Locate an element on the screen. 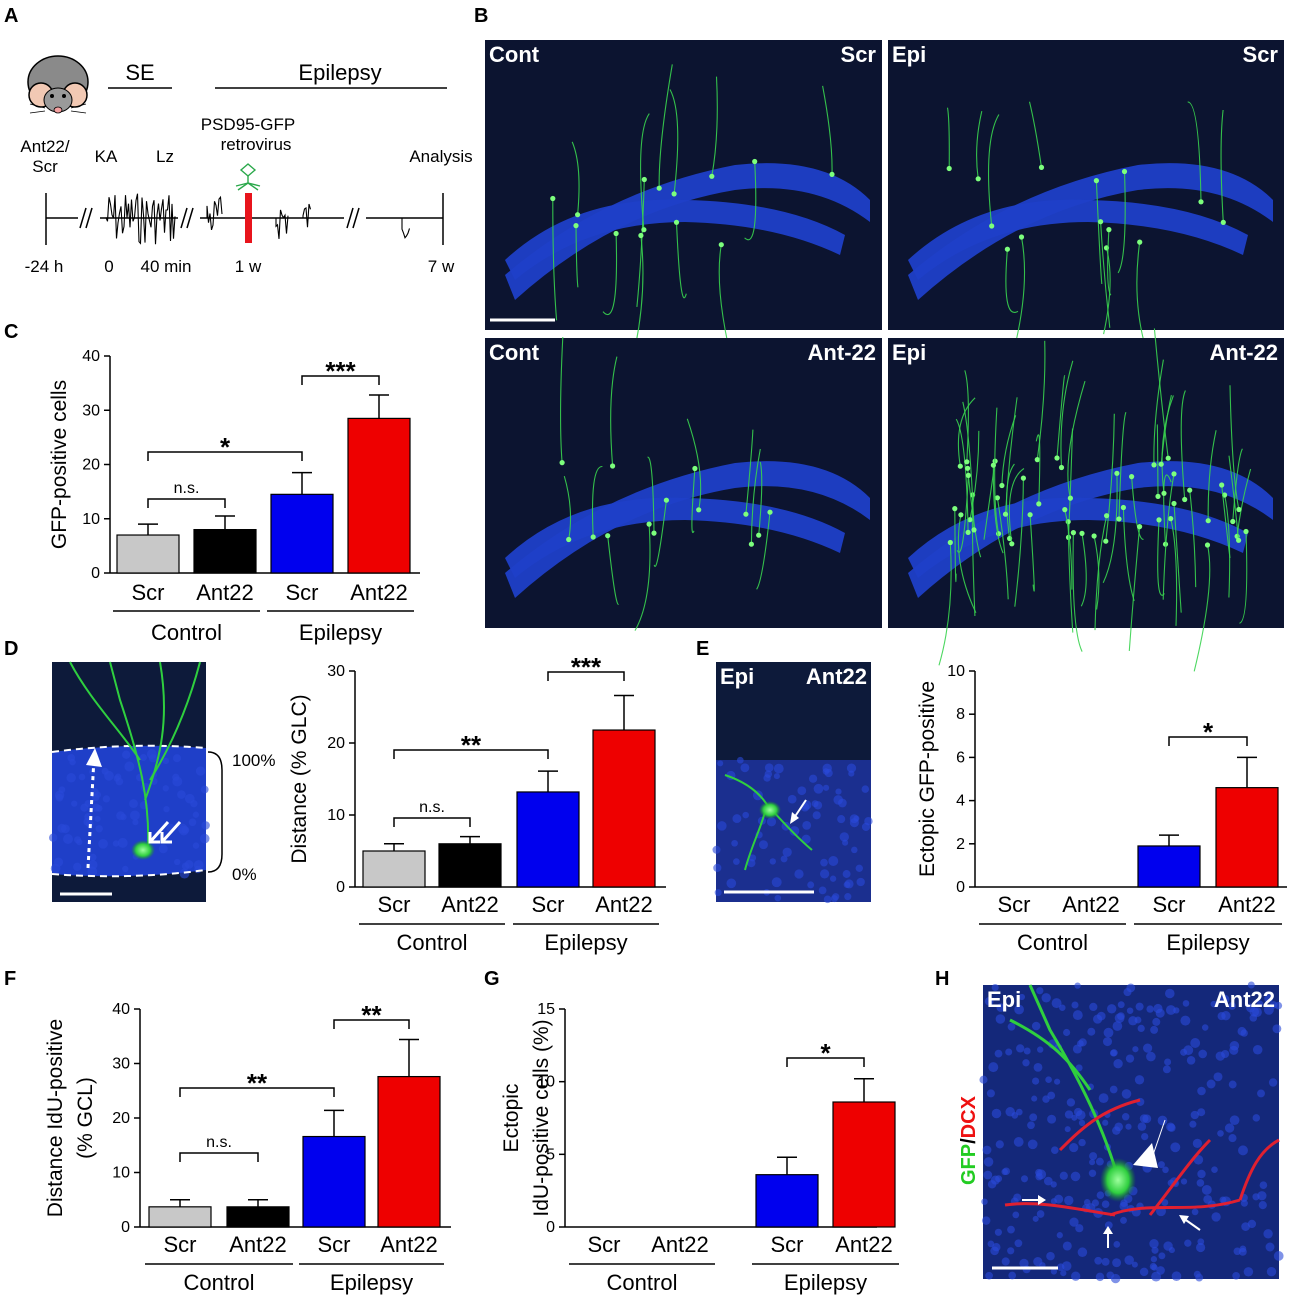  cell-pointer-arrows is located at coordinates (165, 832).